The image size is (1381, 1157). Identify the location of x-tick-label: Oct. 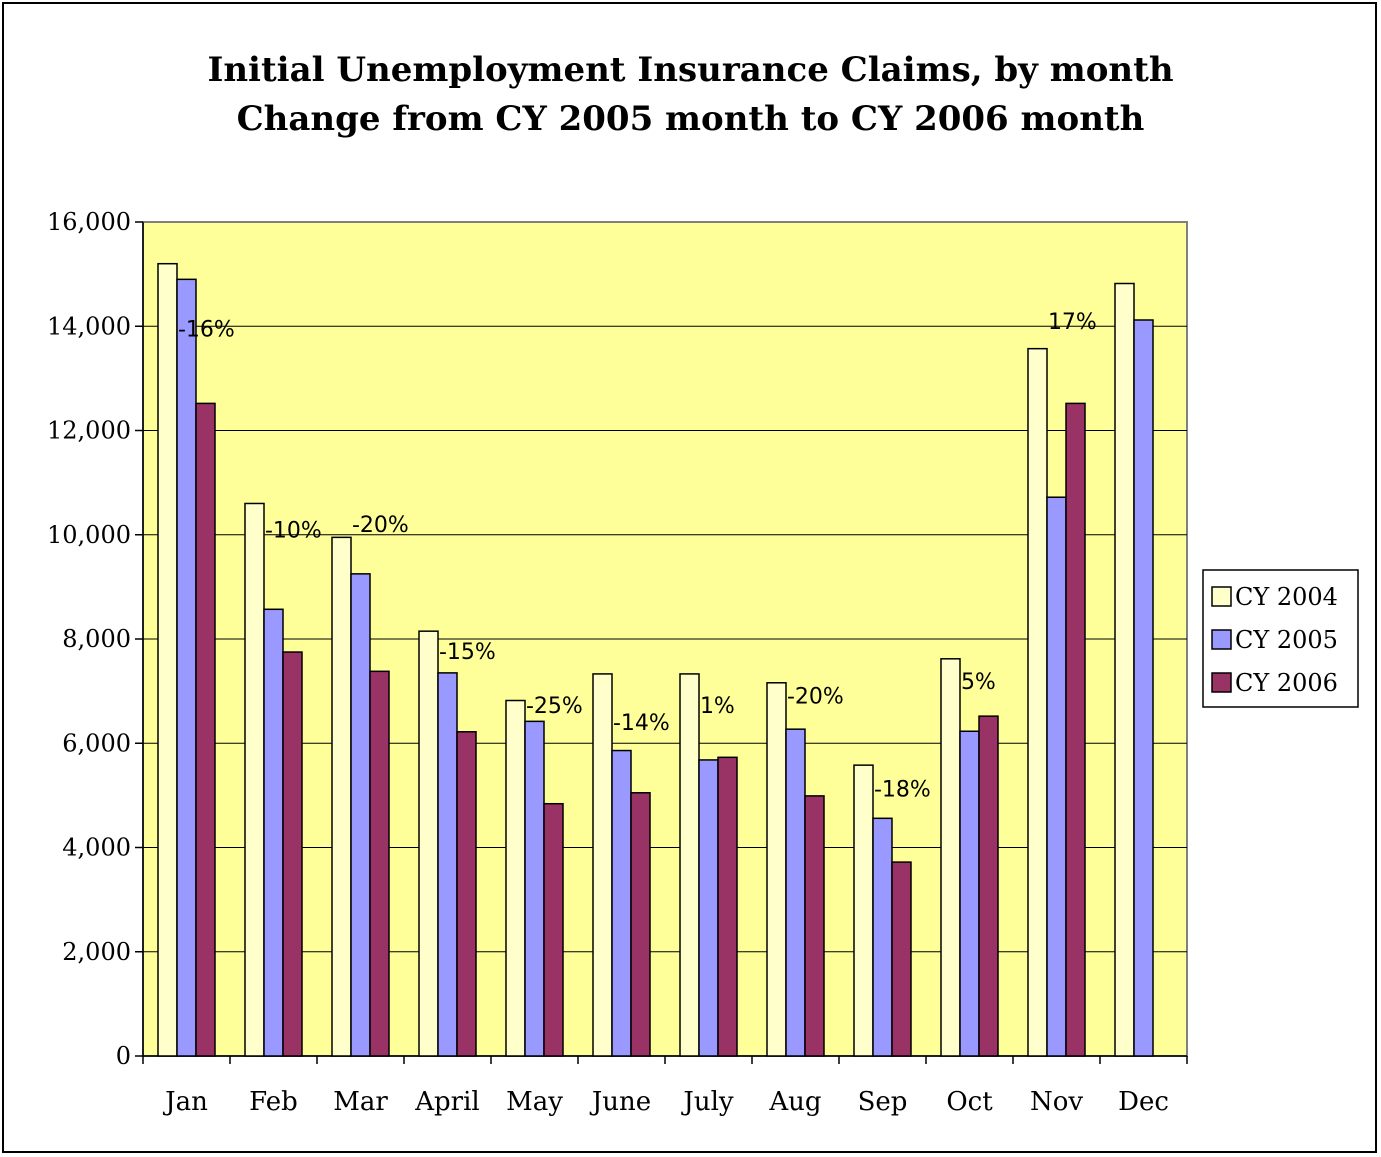
(969, 1102).